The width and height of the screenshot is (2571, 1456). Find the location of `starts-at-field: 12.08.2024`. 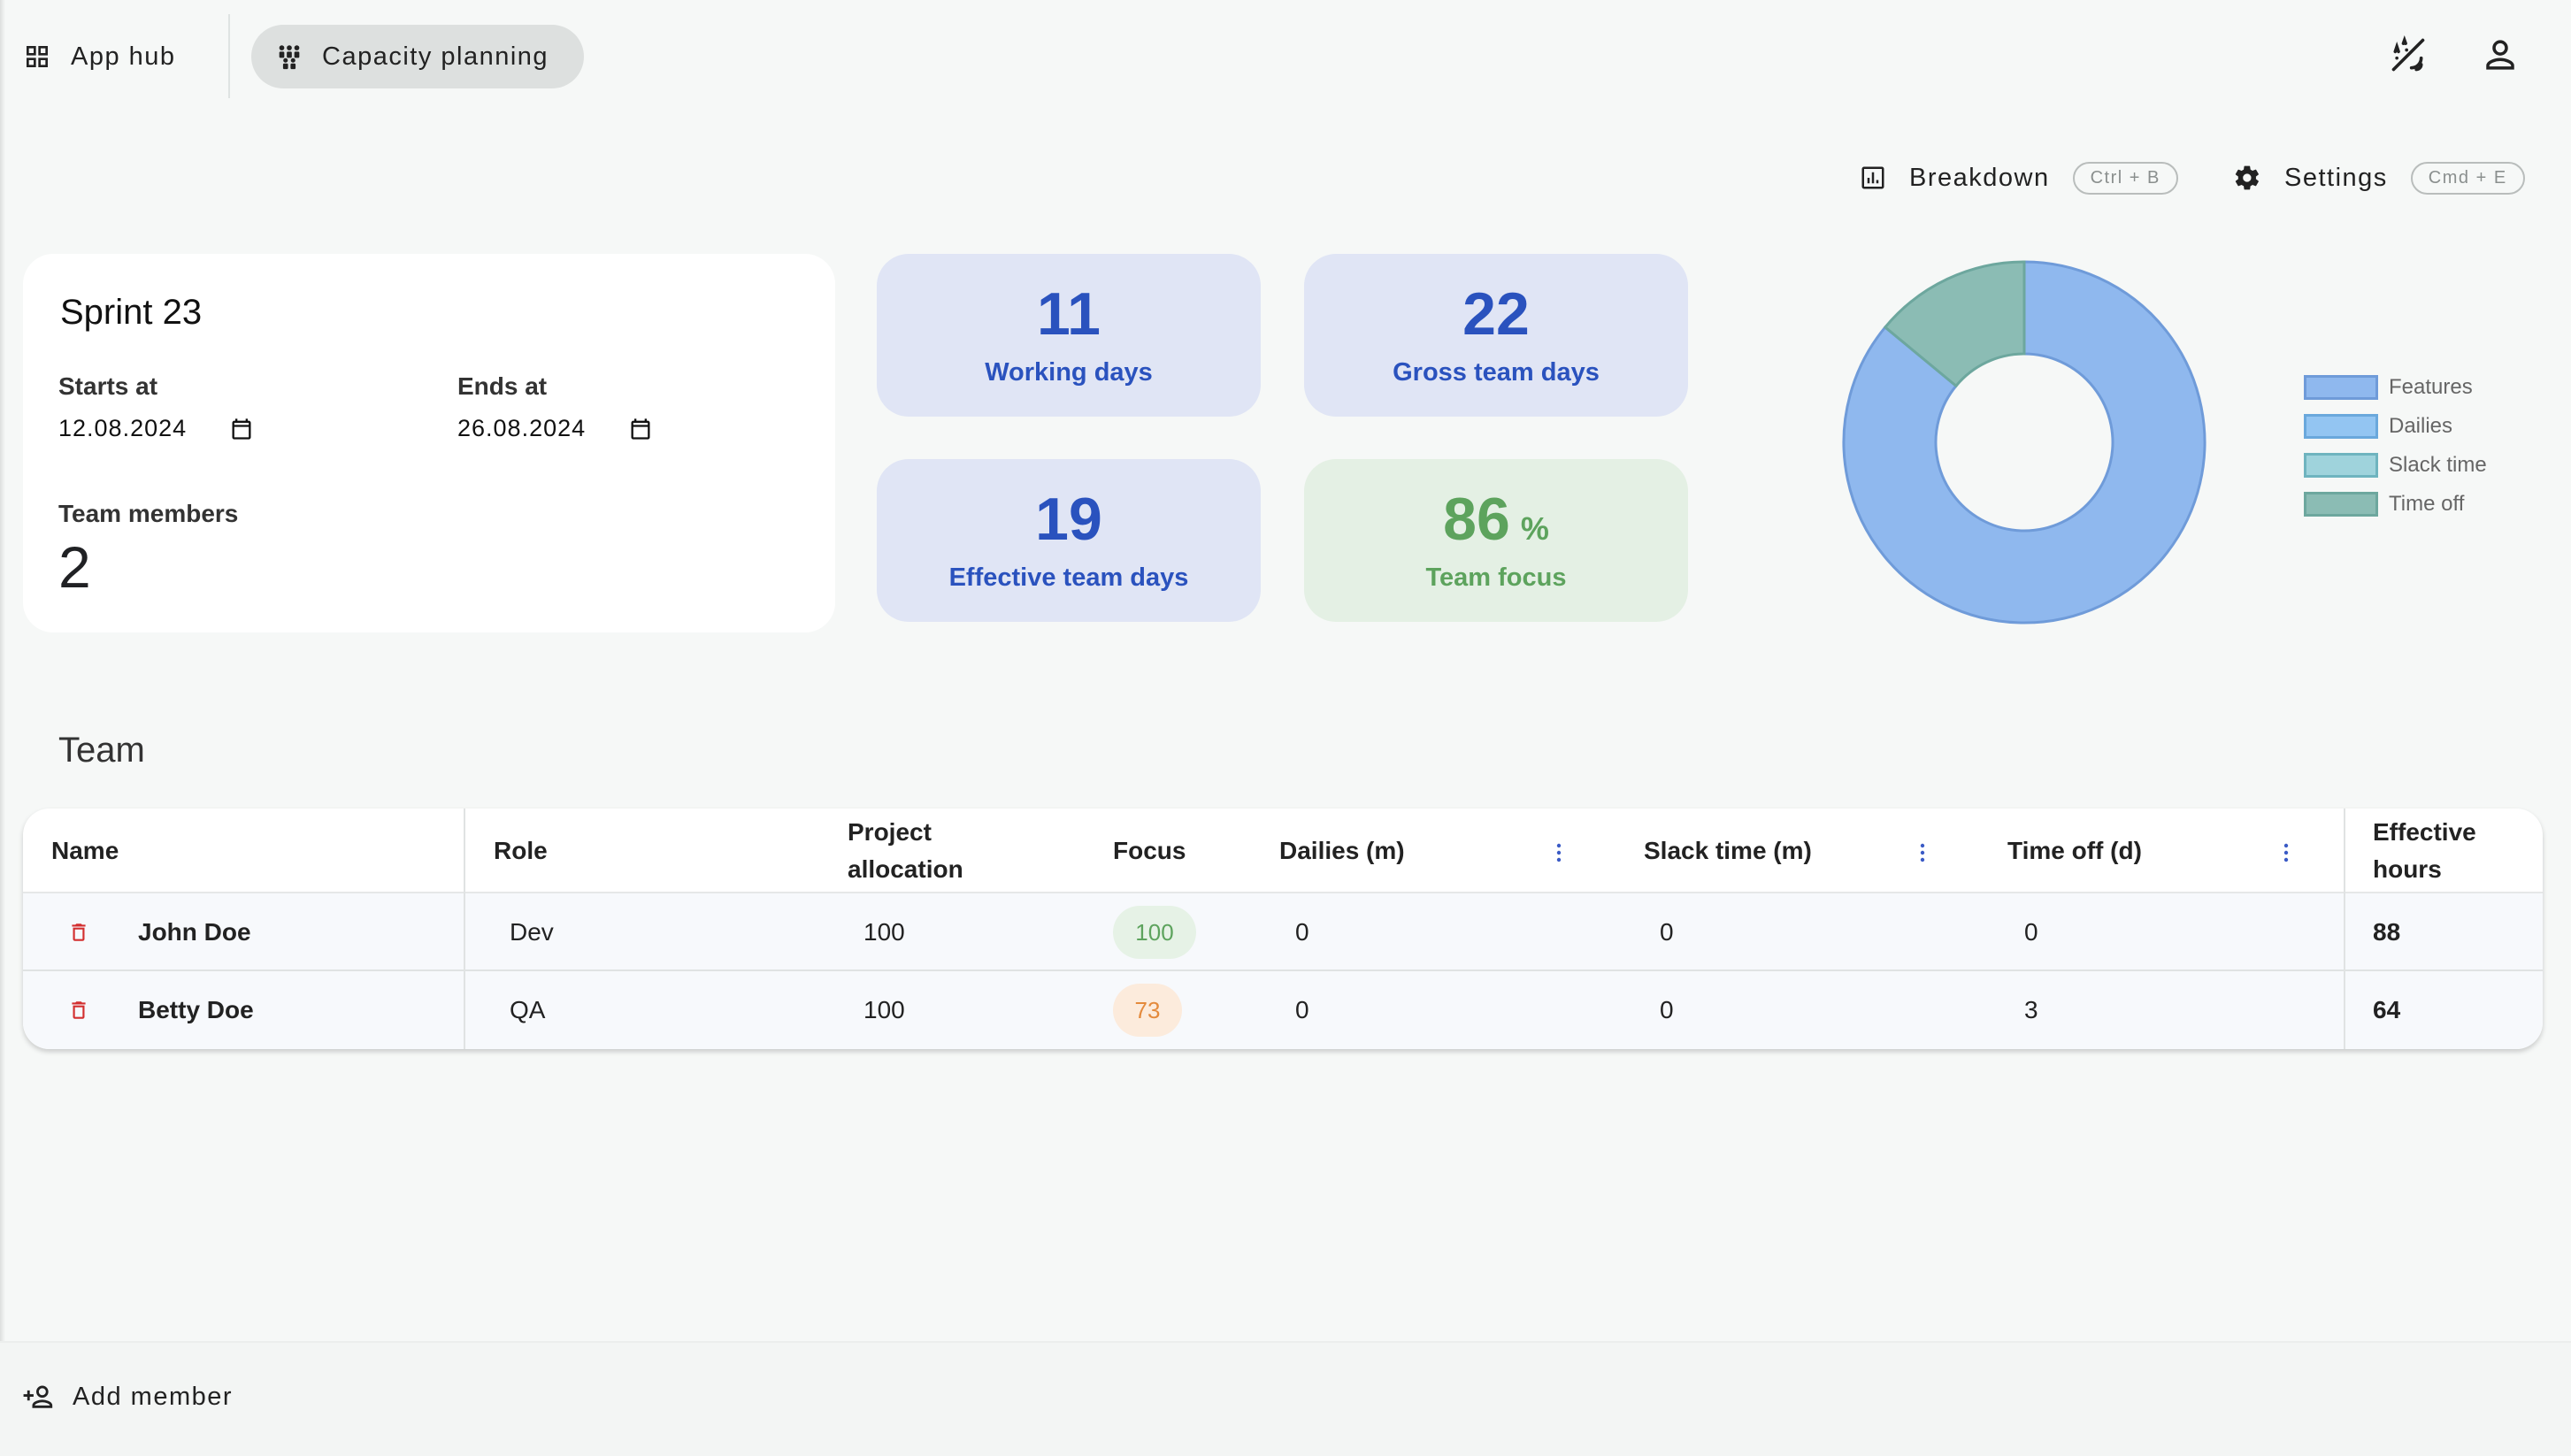

starts-at-field: 12.08.2024 is located at coordinates (156, 428).